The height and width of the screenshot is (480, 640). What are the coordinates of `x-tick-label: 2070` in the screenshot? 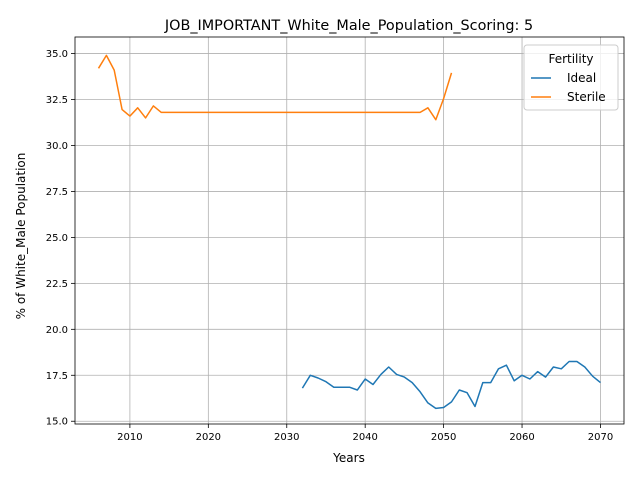 It's located at (600, 437).